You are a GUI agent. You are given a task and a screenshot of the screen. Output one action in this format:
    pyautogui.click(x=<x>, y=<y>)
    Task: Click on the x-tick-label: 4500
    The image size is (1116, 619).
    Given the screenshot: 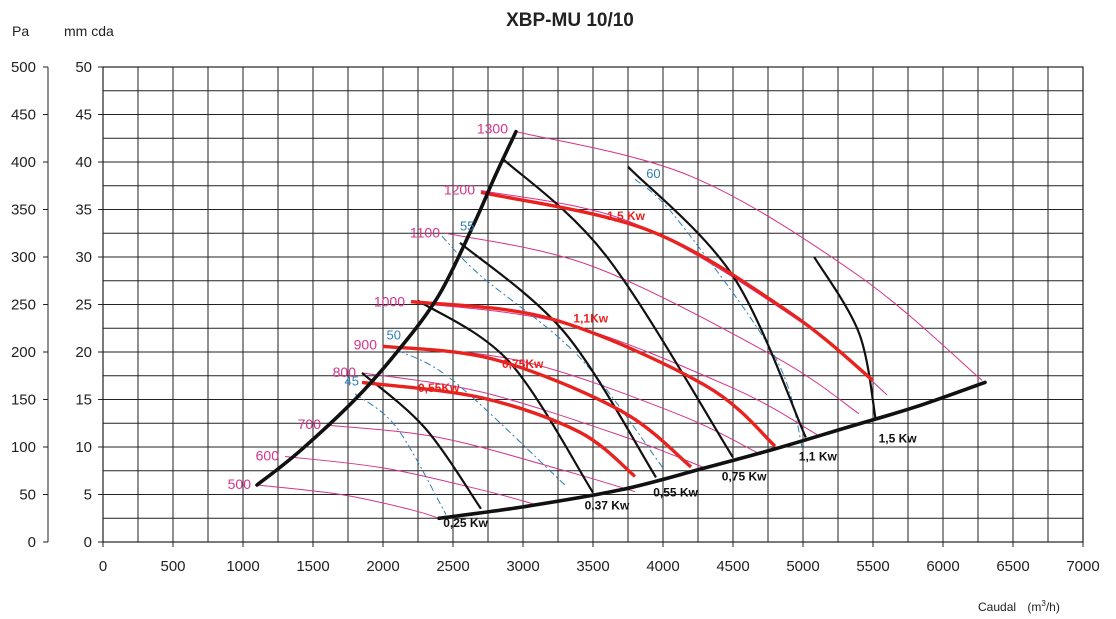 What is the action you would take?
    pyautogui.click(x=732, y=566)
    